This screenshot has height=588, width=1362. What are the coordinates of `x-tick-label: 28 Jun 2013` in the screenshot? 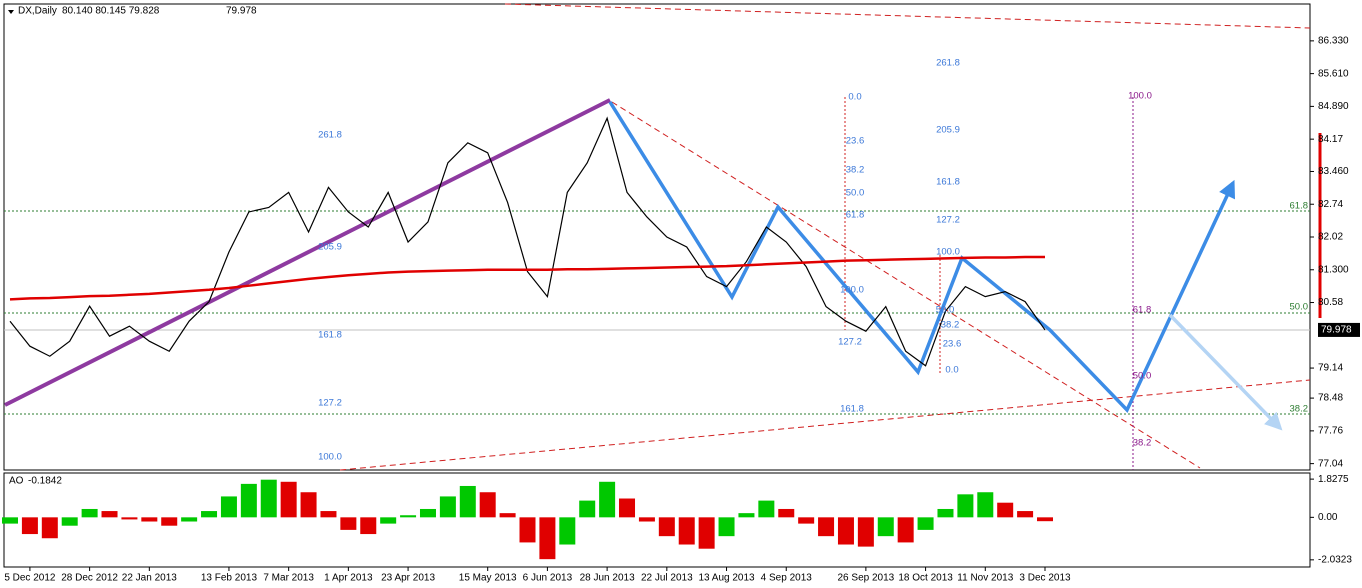 It's located at (607, 578).